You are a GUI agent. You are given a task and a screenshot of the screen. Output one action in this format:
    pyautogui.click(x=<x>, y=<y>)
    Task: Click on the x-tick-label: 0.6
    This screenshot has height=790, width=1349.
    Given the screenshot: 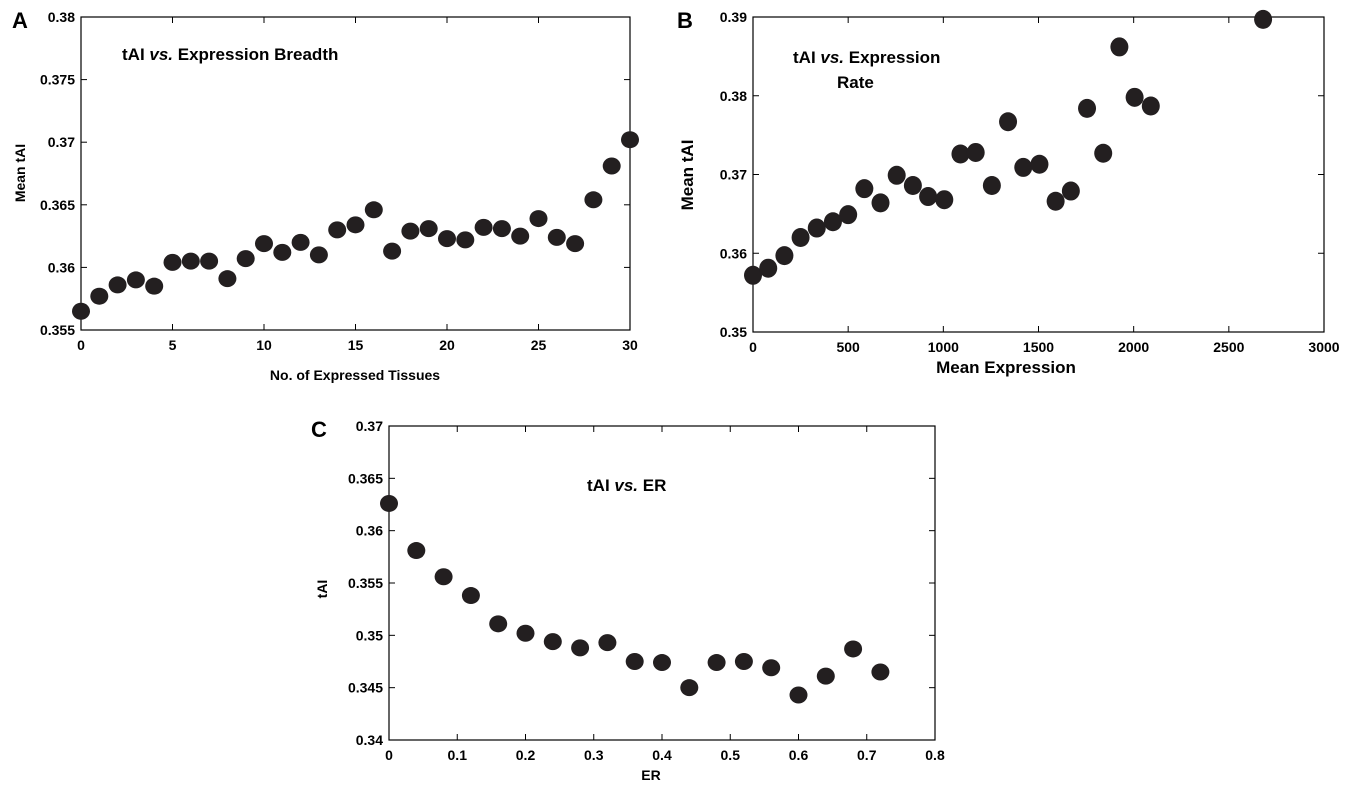 What is the action you would take?
    pyautogui.click(x=799, y=755)
    